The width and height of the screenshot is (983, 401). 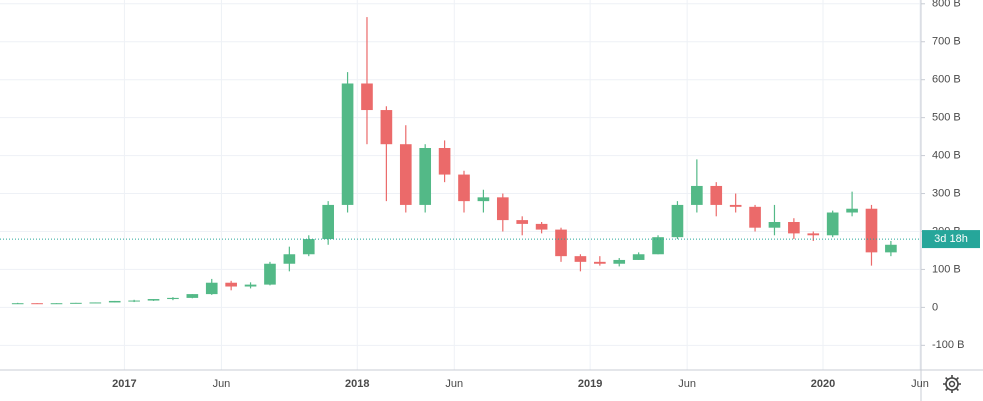 I want to click on y-tick-label: 300 B, so click(x=946, y=193).